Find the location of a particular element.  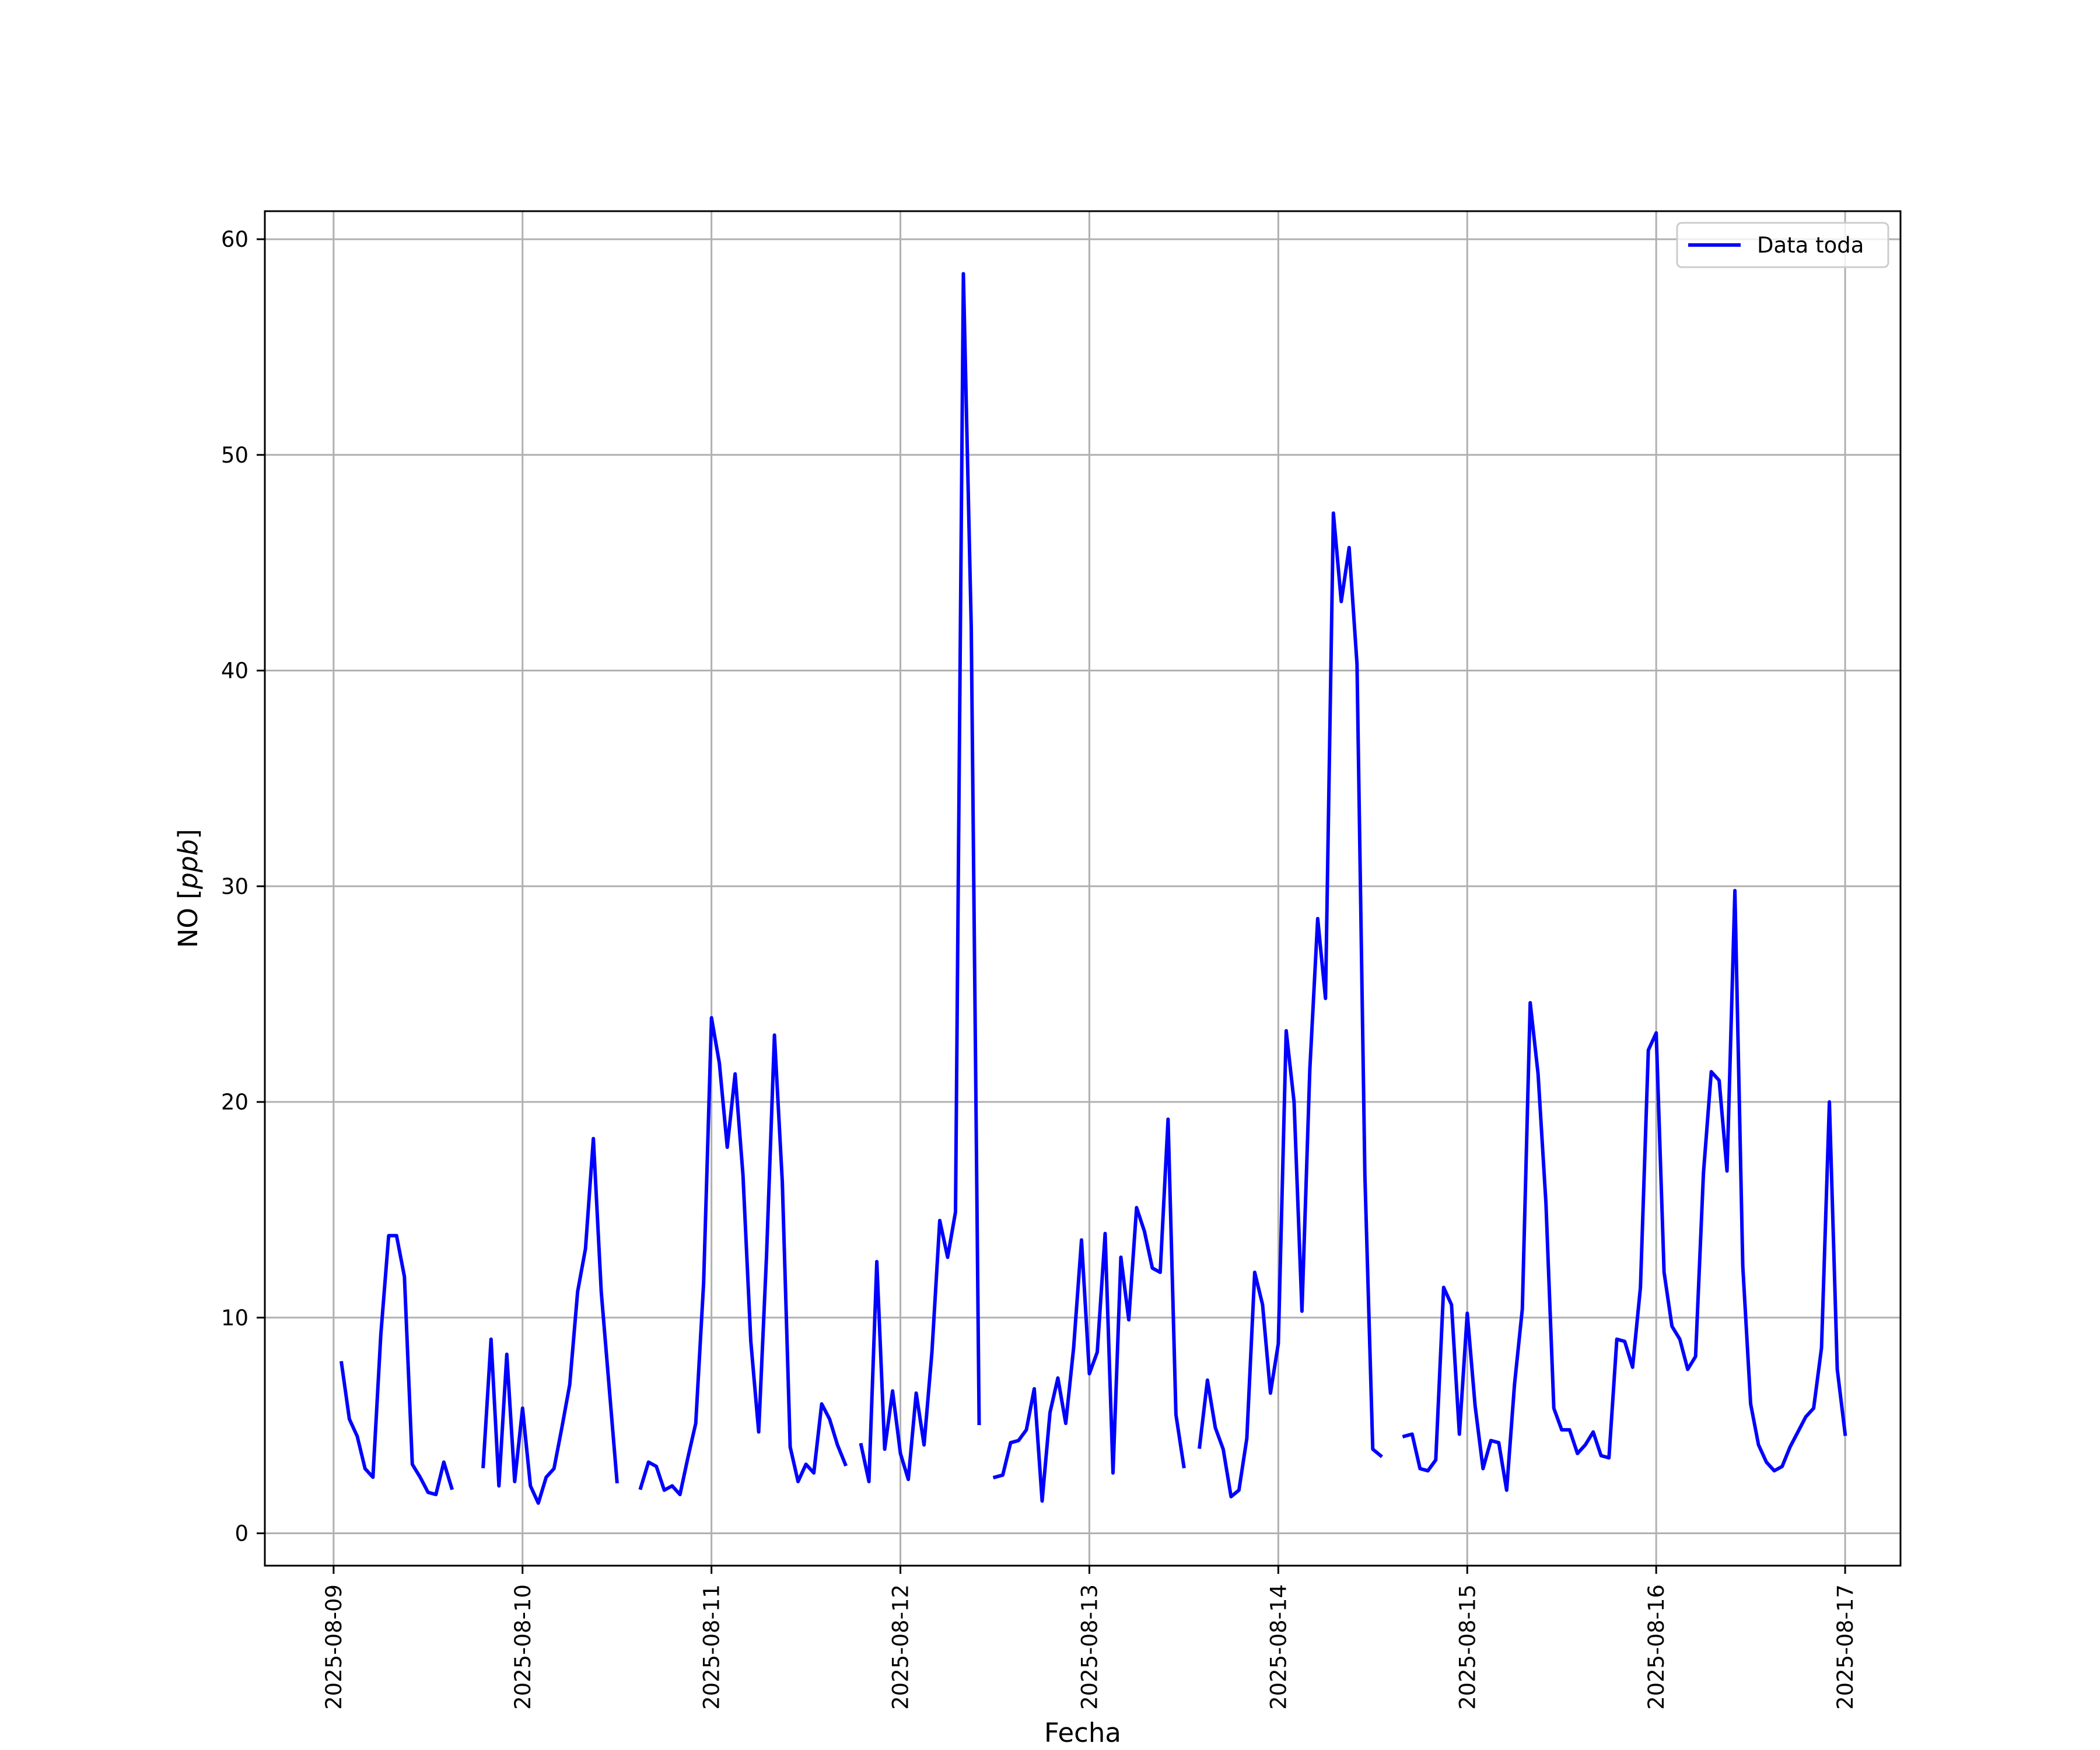

x-tick-label: 2025-08-09 is located at coordinates (333, 1647).